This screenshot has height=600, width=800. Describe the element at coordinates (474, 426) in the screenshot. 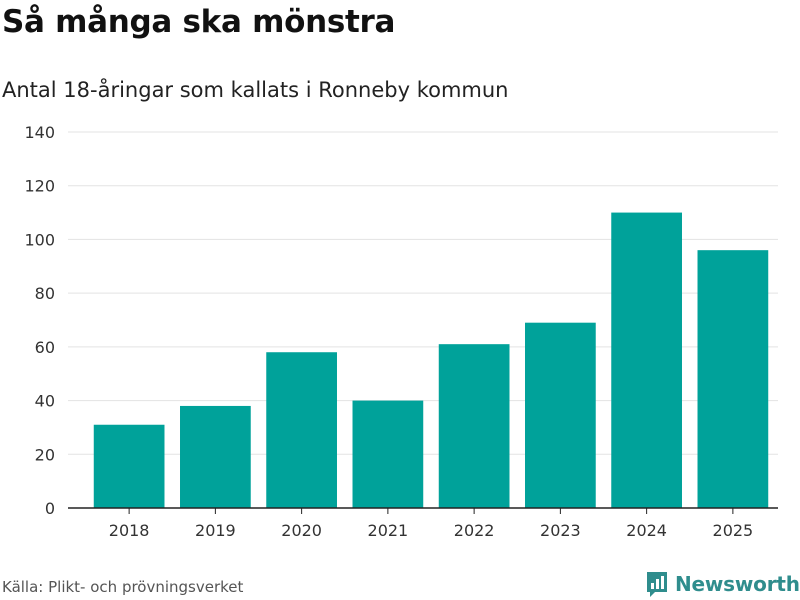

I see `bar-2022` at that location.